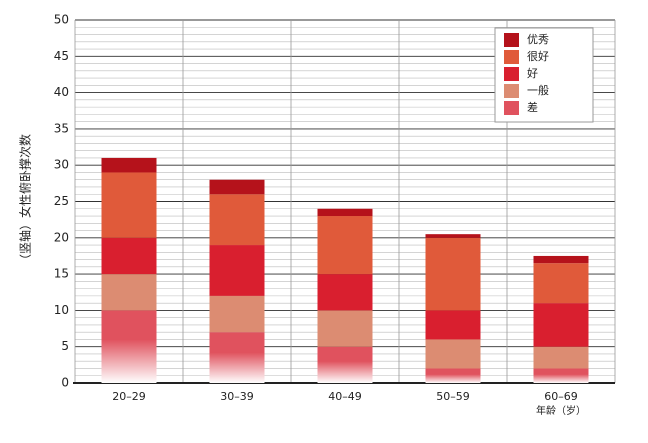 The width and height of the screenshot is (648, 443). What do you see at coordinates (561, 410) in the screenshot?
I see `x-axis-label: 年龄（岁）` at bounding box center [561, 410].